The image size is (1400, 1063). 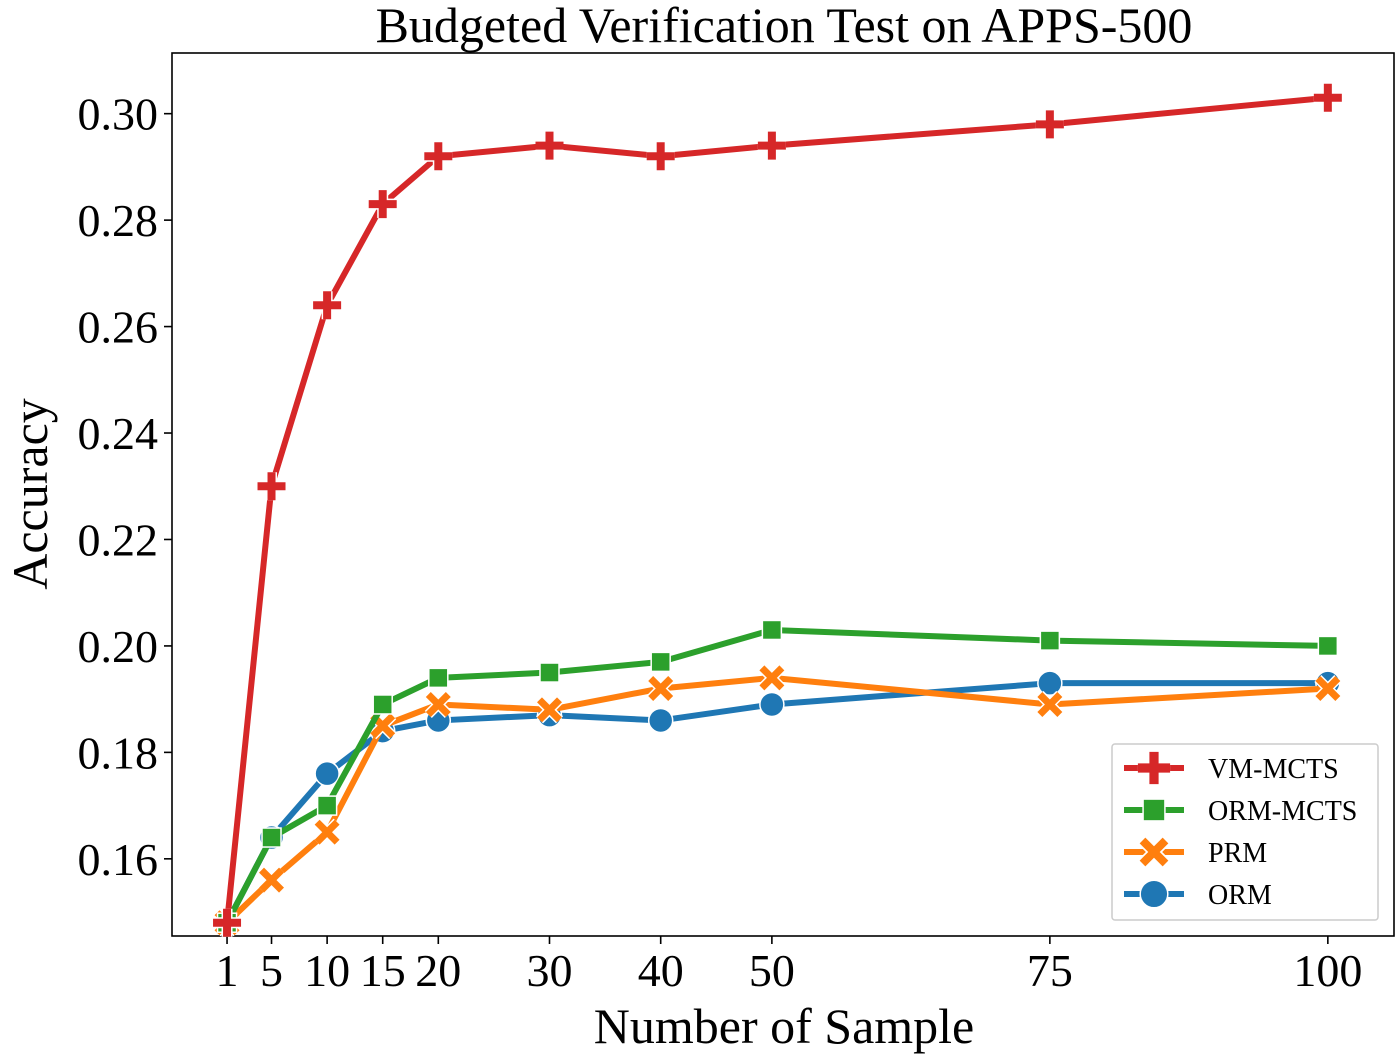 What do you see at coordinates (1240, 895) in the screenshot?
I see `legend-label-orm: ORM` at bounding box center [1240, 895].